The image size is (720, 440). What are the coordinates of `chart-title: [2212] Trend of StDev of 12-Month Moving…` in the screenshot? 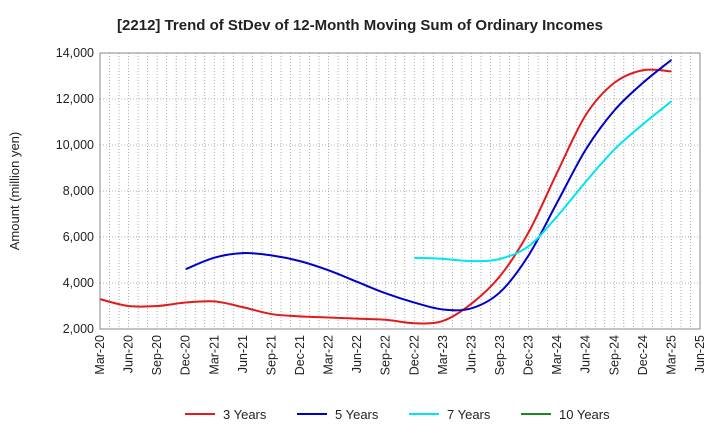 It's located at (360, 25).